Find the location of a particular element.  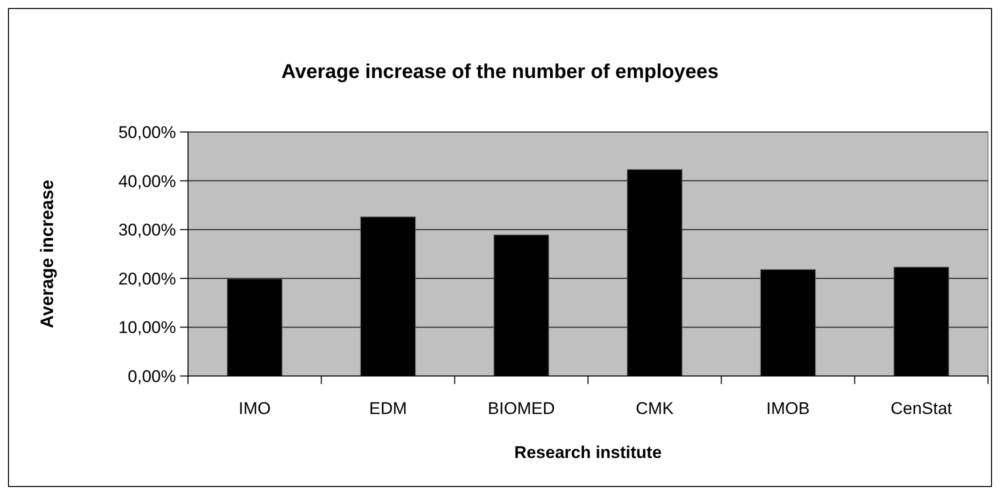

x-axis-title: Research institute is located at coordinates (588, 452).